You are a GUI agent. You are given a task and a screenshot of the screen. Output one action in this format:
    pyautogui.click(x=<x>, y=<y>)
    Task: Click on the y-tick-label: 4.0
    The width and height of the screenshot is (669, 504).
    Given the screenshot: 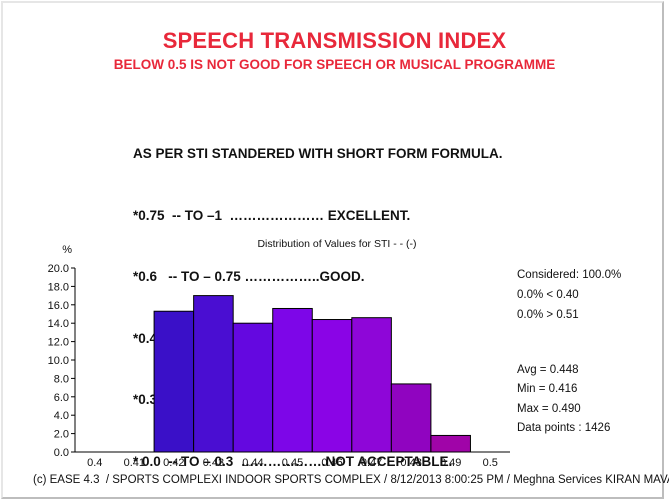 What is the action you would take?
    pyautogui.click(x=61, y=416)
    